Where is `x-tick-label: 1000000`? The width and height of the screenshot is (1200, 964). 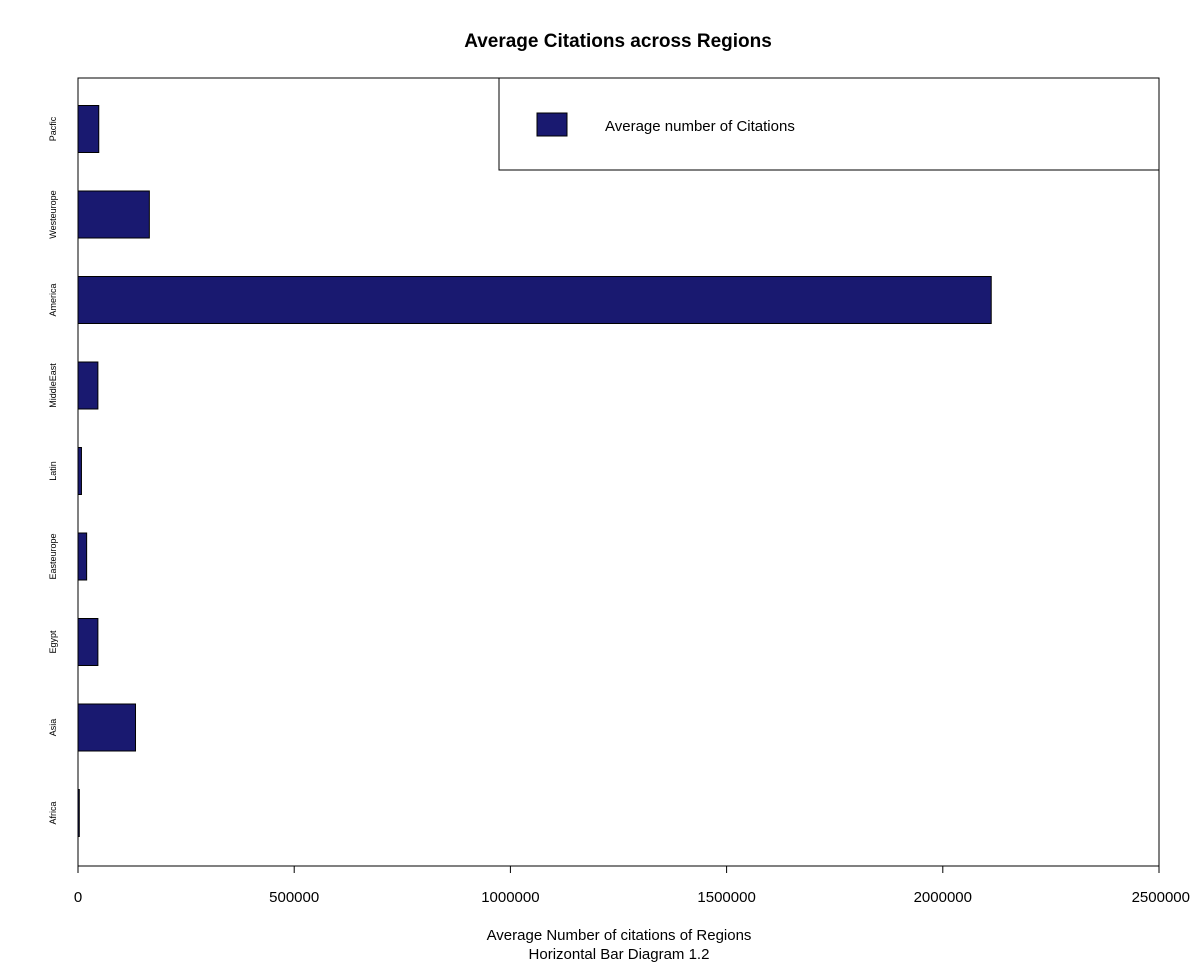
x-tick-label: 1000000 is located at coordinates (510, 897).